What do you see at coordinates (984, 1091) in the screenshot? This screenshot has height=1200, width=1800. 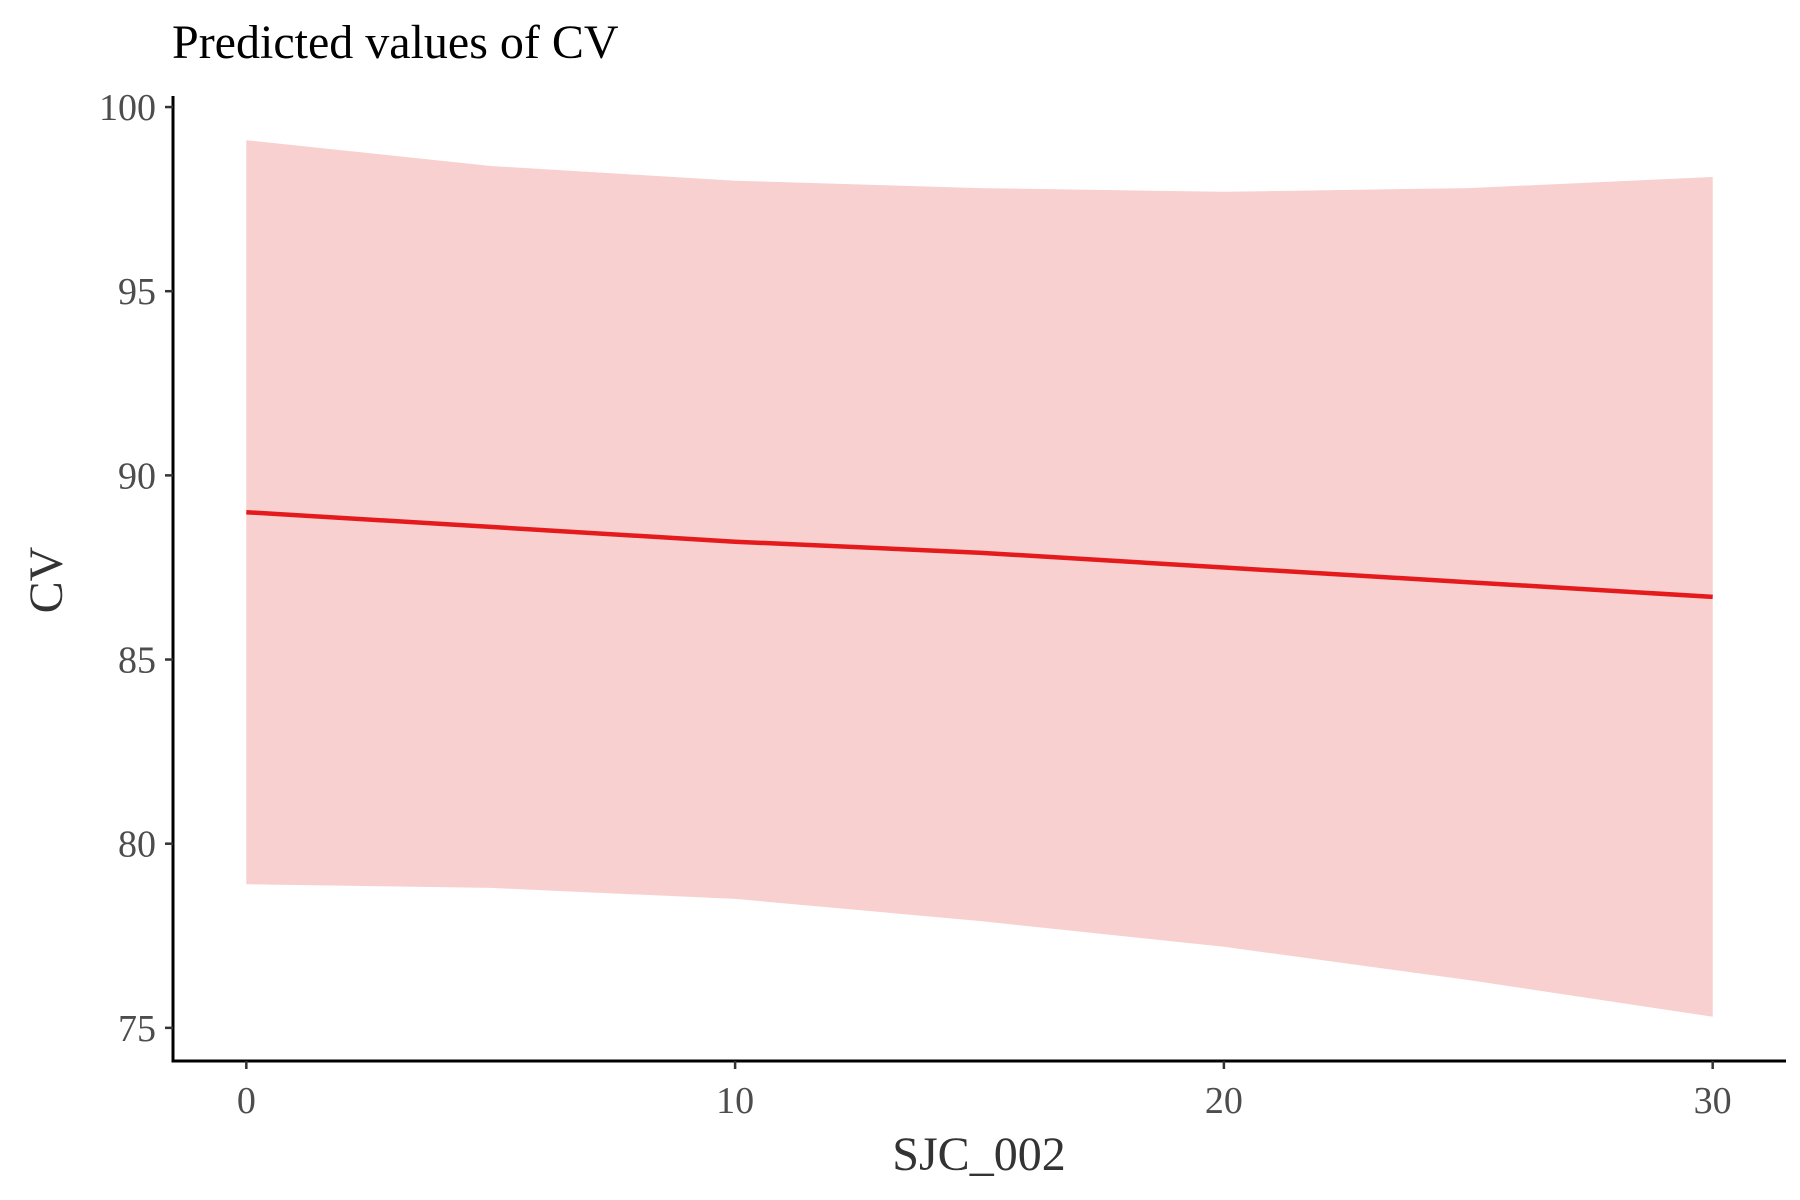 I see `x-axis-ticks: 0 10 20 30` at bounding box center [984, 1091].